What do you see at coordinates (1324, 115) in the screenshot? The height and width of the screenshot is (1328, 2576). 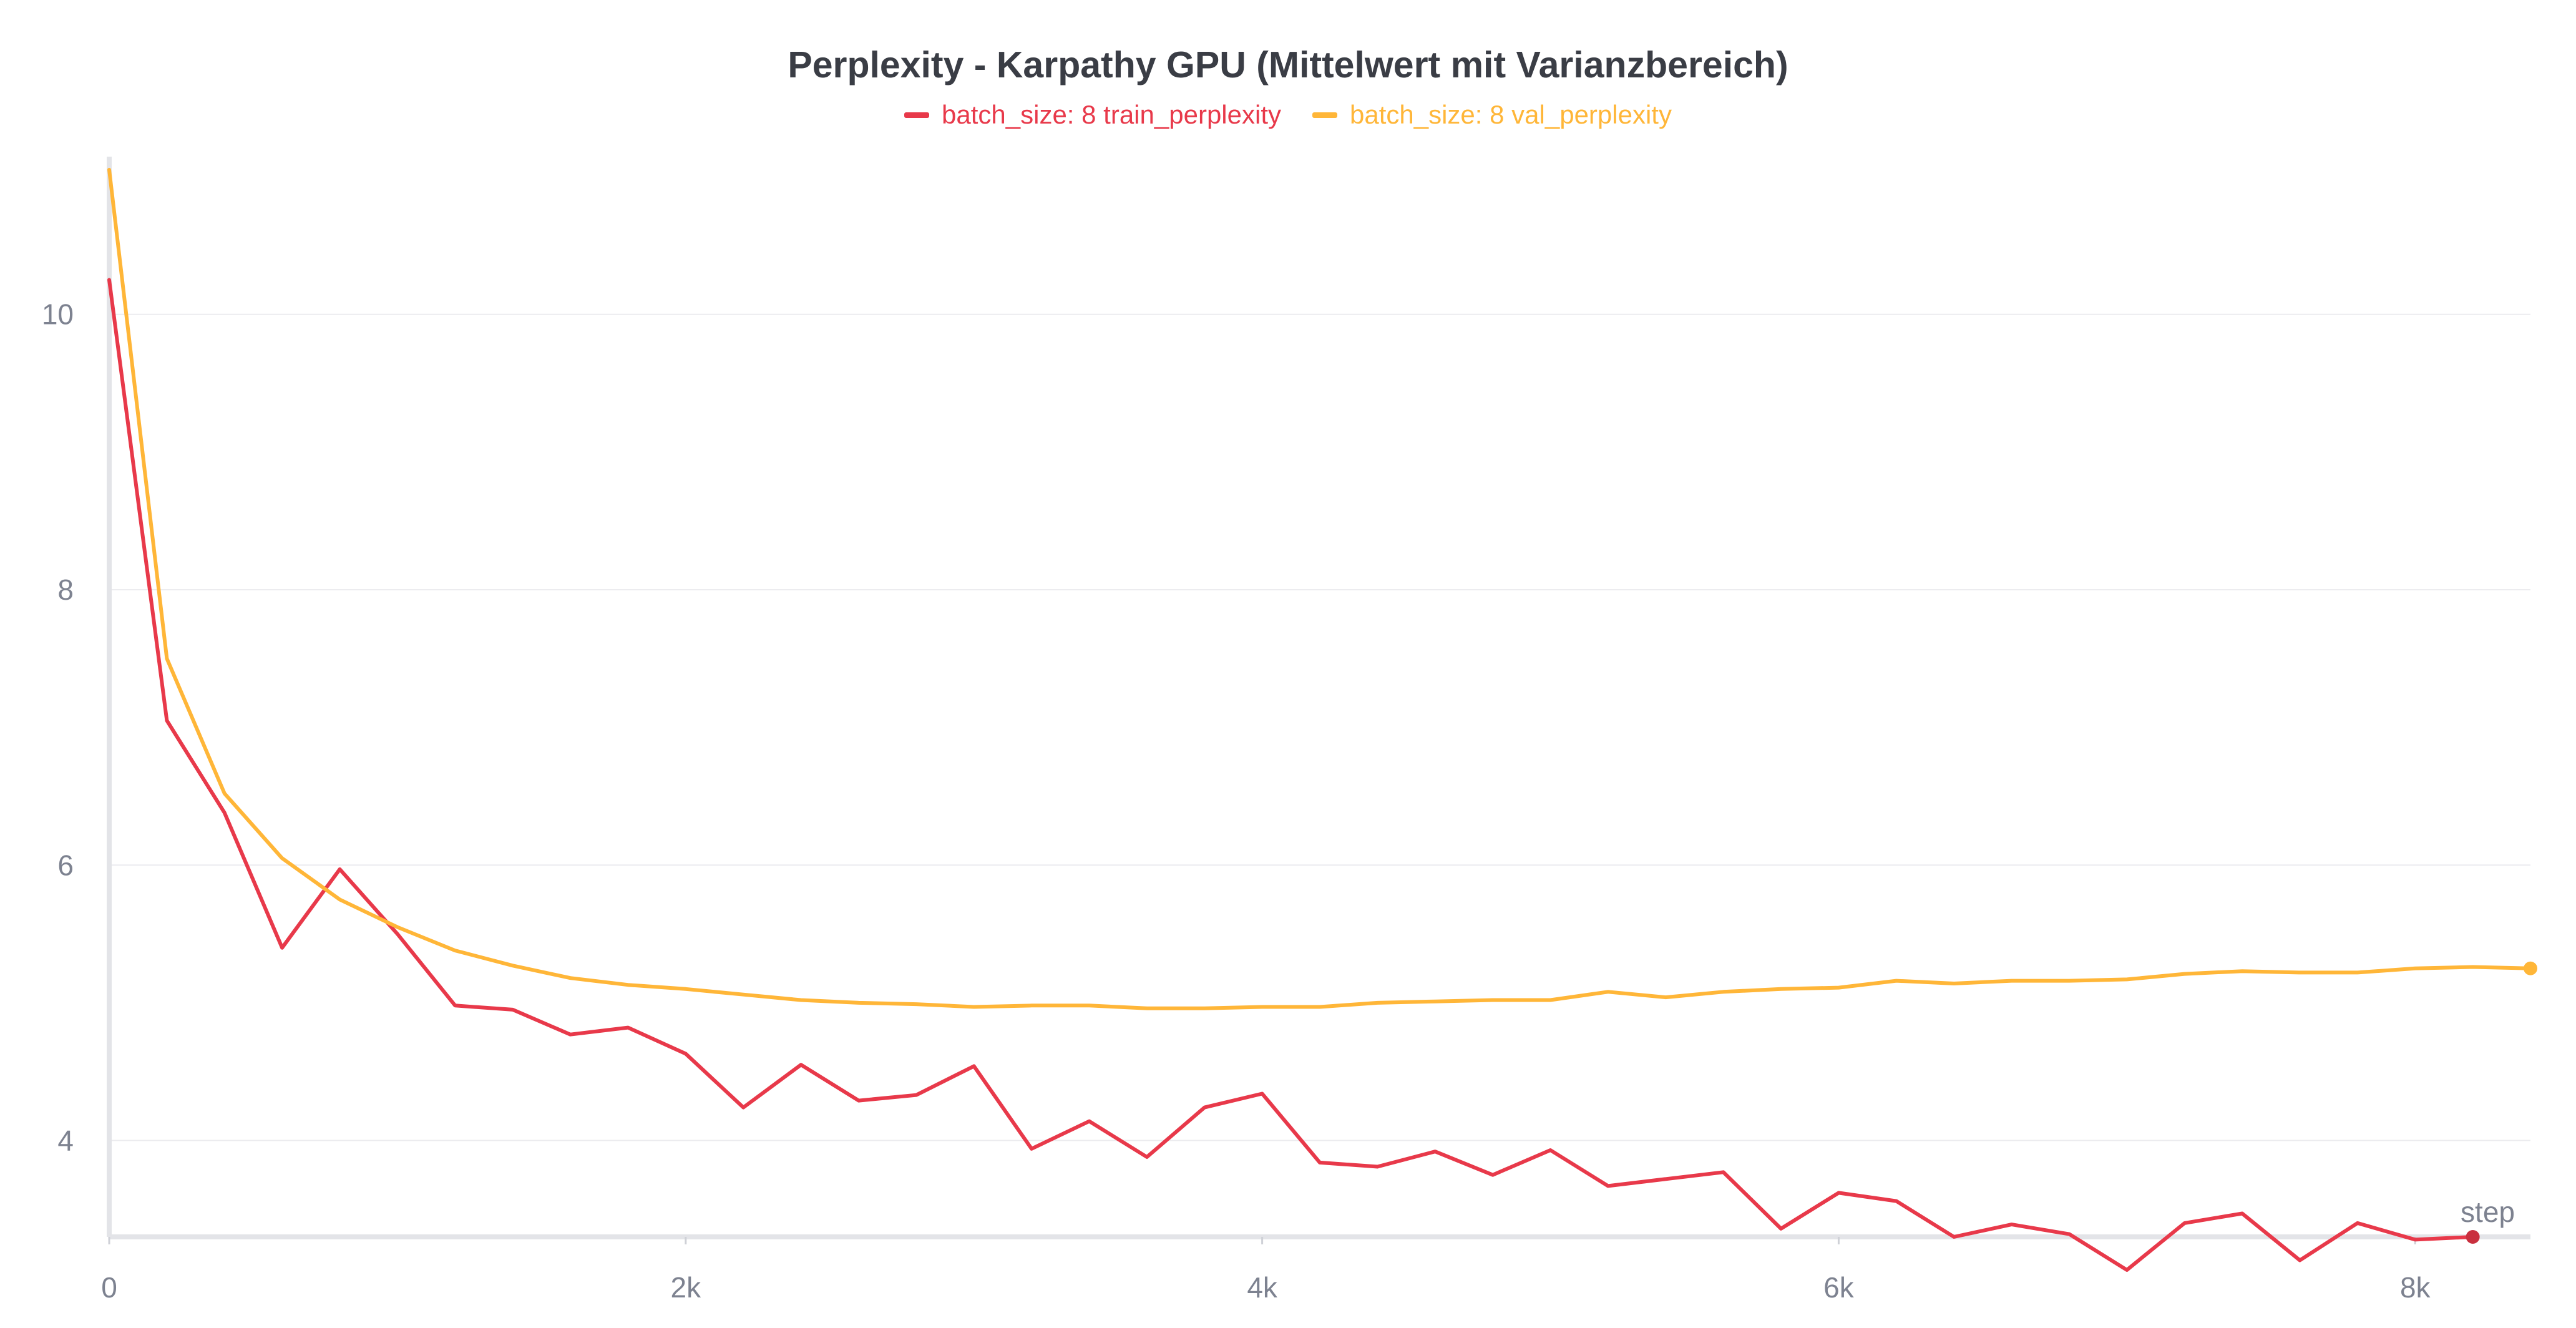 I see `legend-swatch-val` at bounding box center [1324, 115].